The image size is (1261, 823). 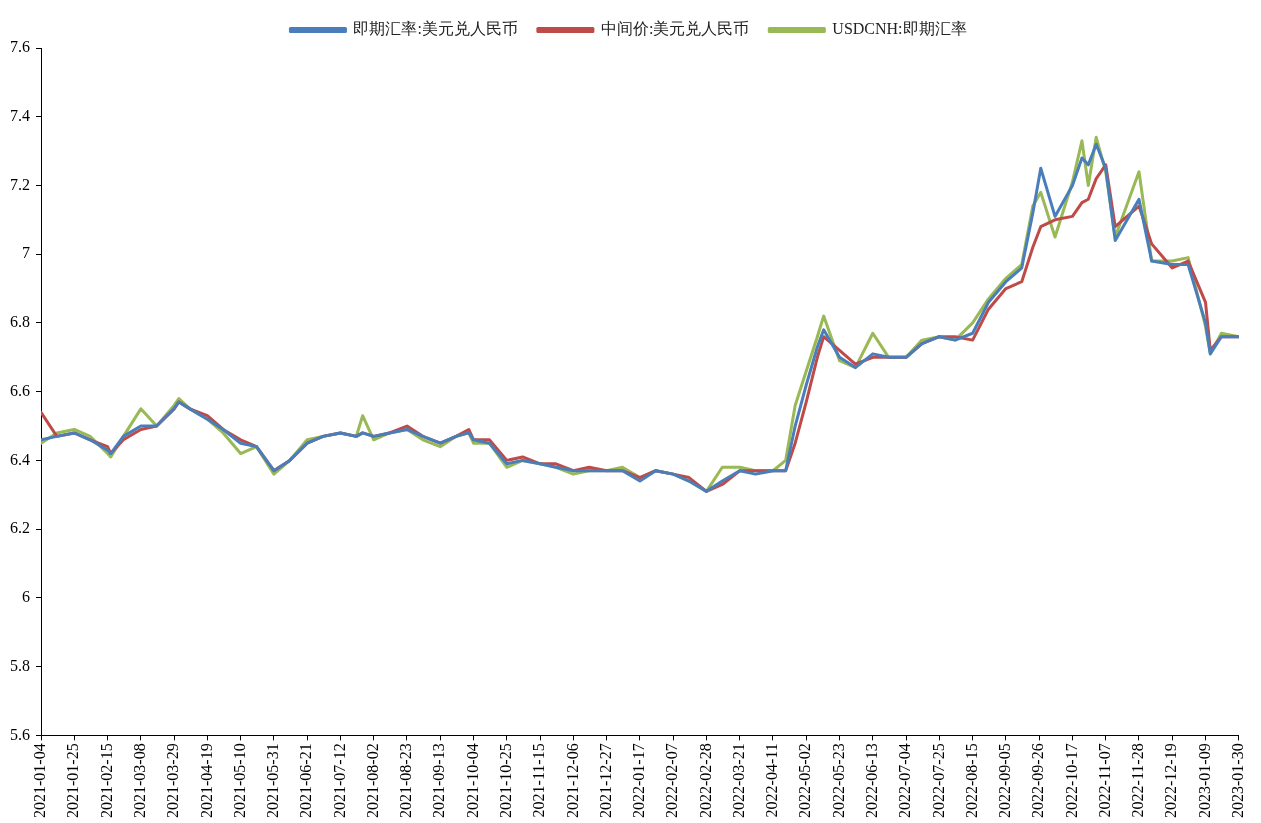 What do you see at coordinates (439, 780) in the screenshot?
I see `x-tick-label: 2021-09-13` at bounding box center [439, 780].